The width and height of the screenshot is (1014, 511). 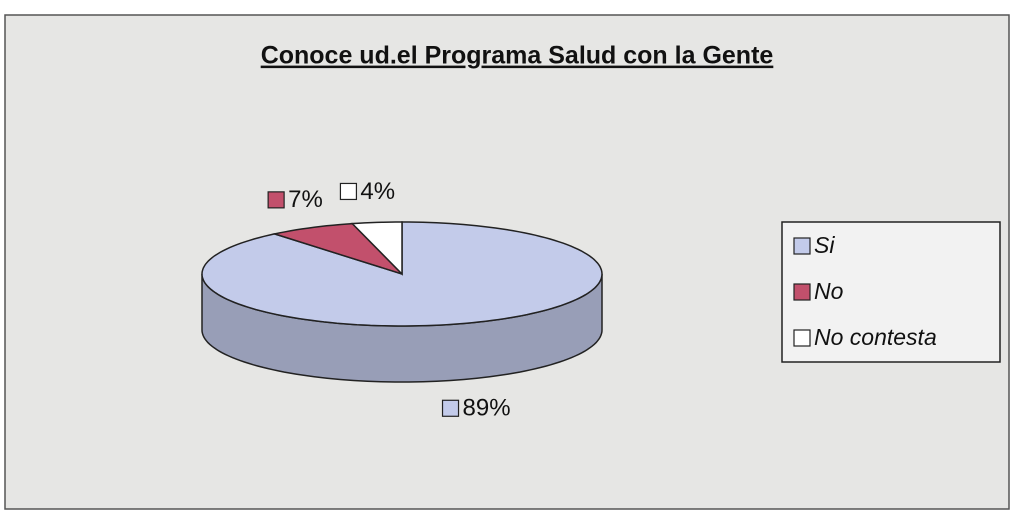 What do you see at coordinates (377, 191) in the screenshot?
I see `data-label: 4%` at bounding box center [377, 191].